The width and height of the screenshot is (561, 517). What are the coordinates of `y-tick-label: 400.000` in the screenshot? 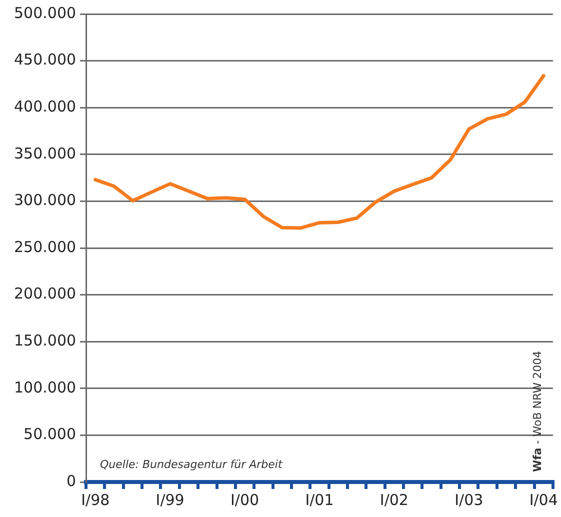 It's located at (45, 106).